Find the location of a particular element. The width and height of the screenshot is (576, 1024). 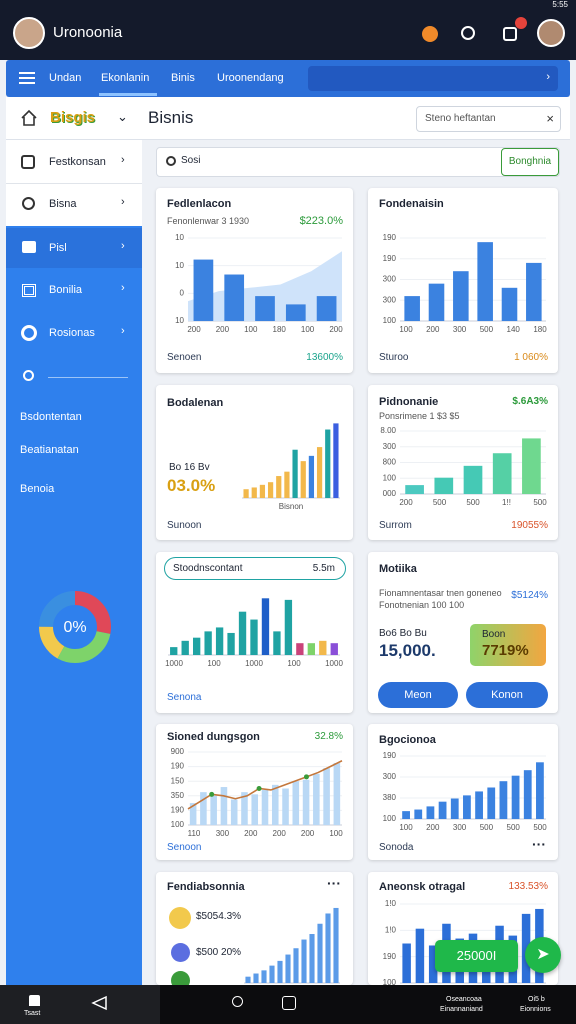

side-item: Bisna is located at coordinates (63, 204).